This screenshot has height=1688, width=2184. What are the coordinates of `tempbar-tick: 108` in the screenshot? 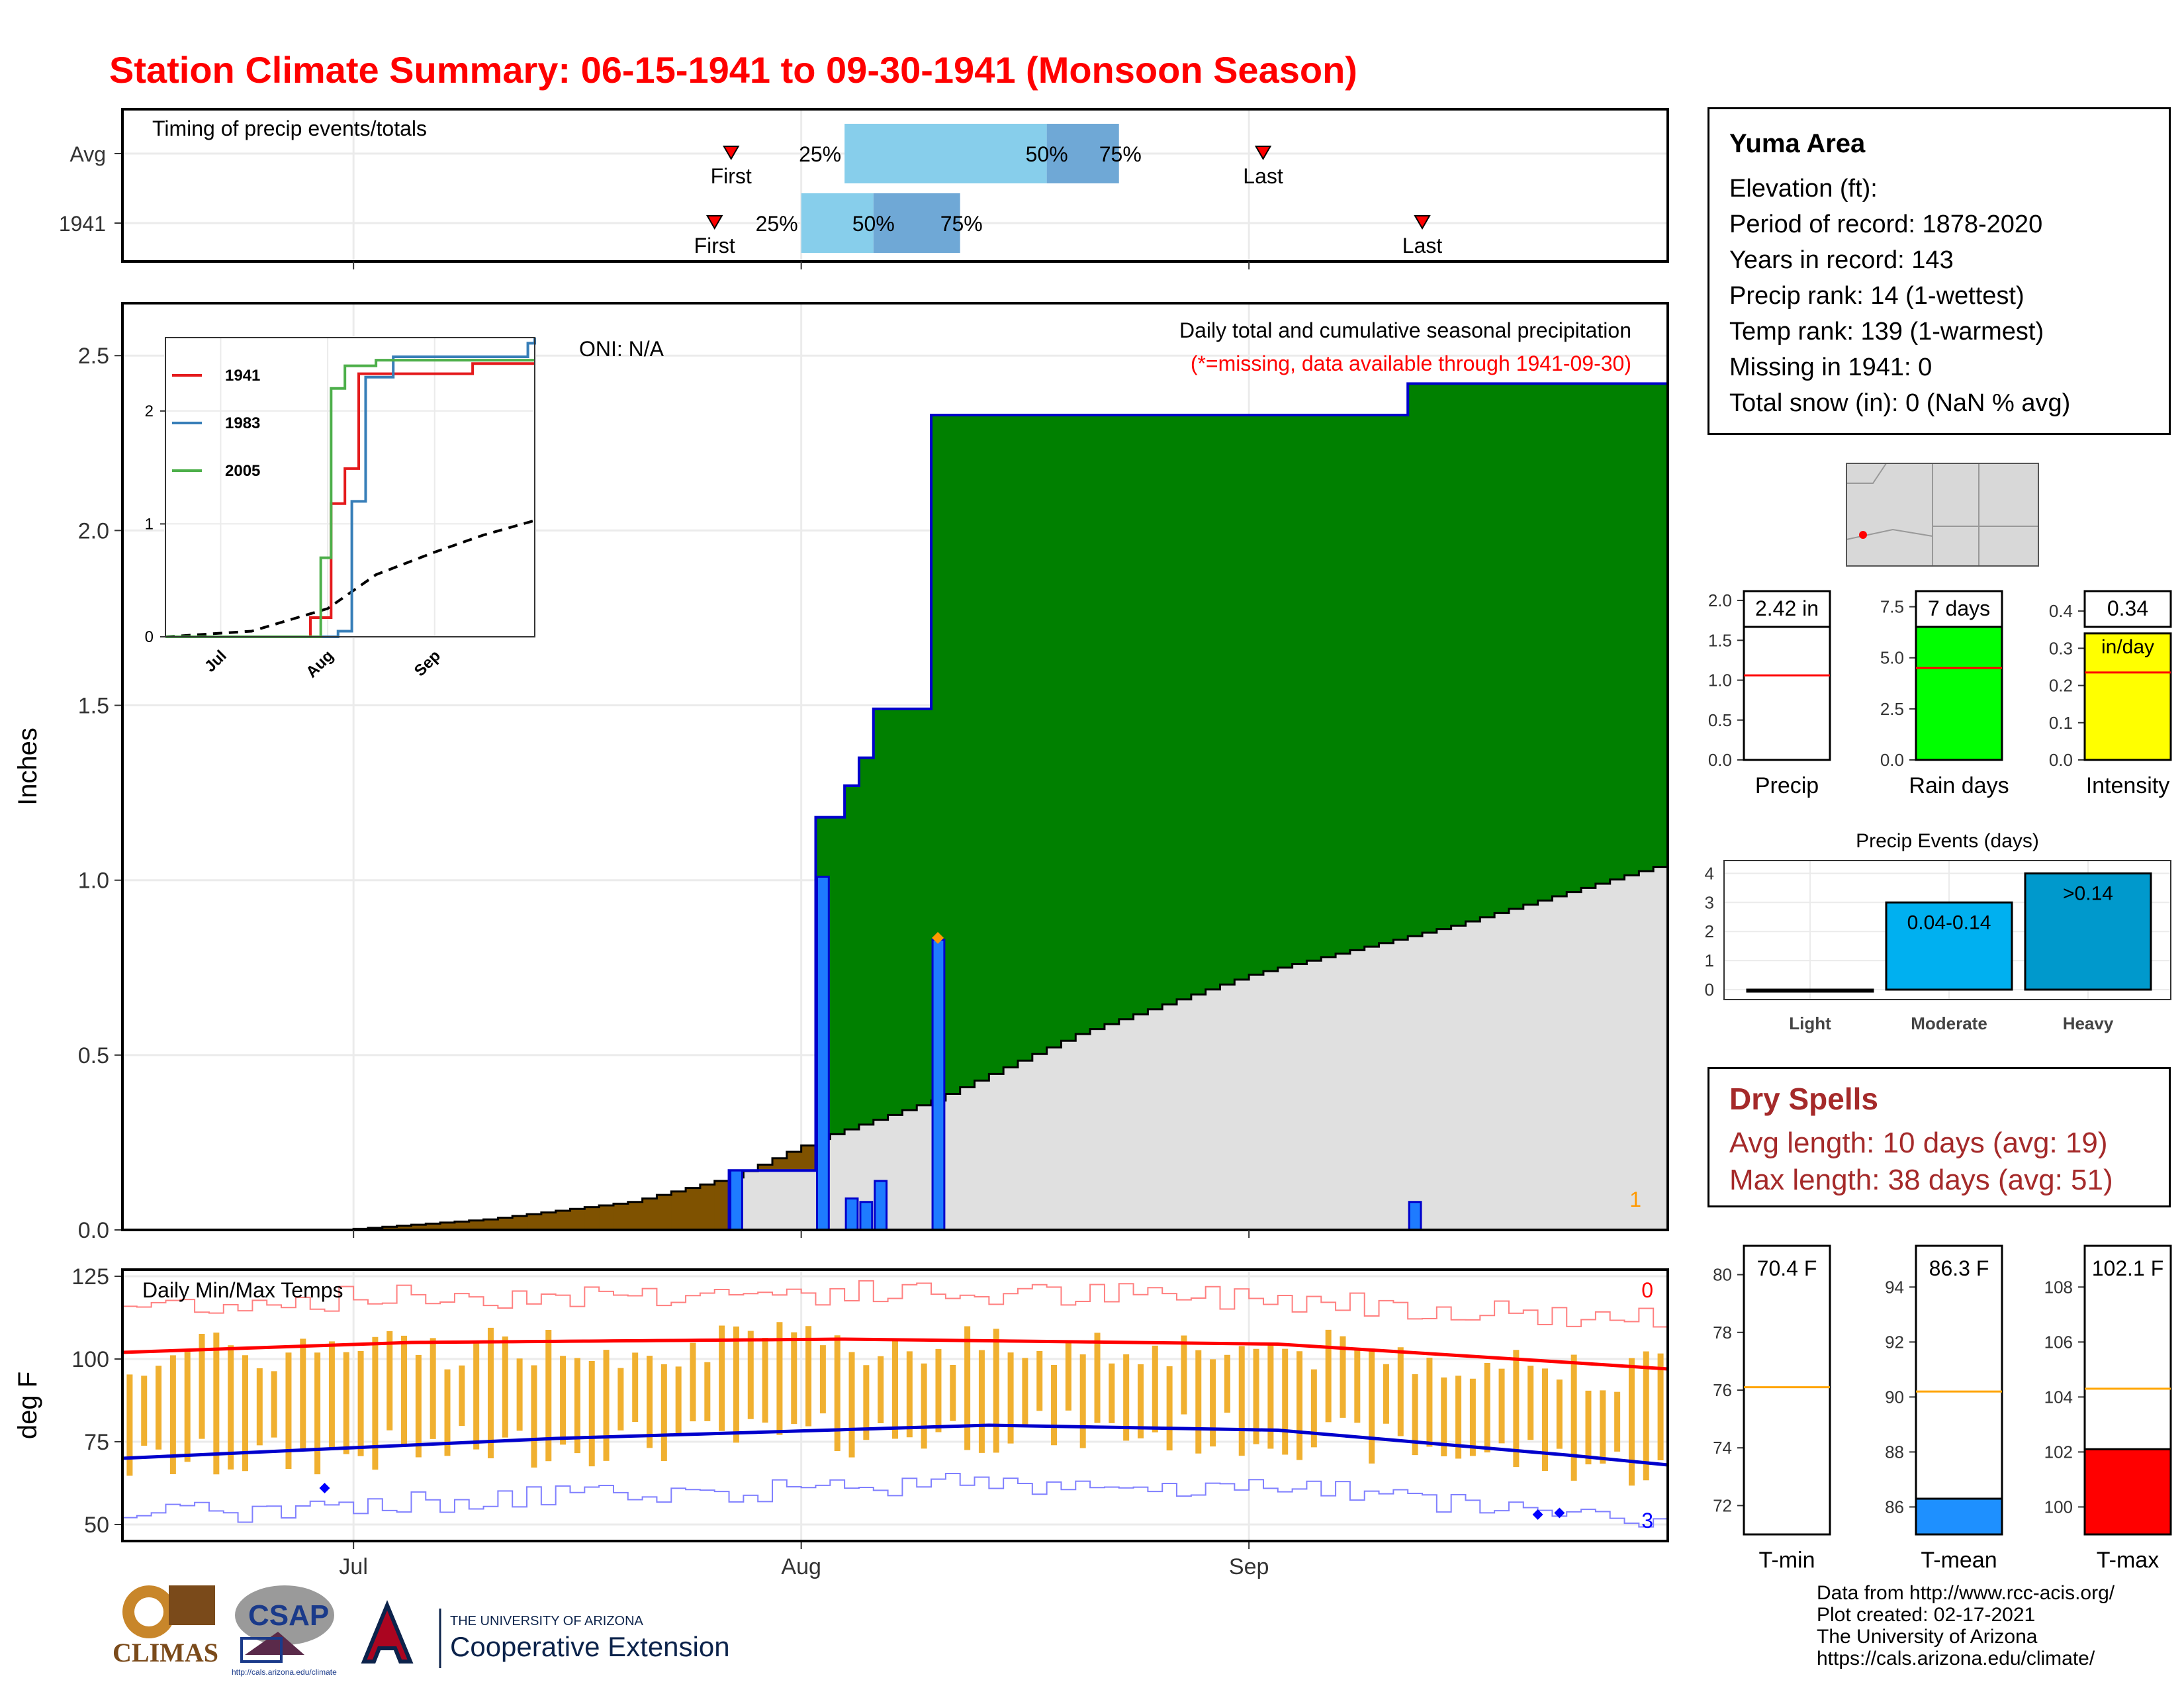 It's located at (2058, 1287).